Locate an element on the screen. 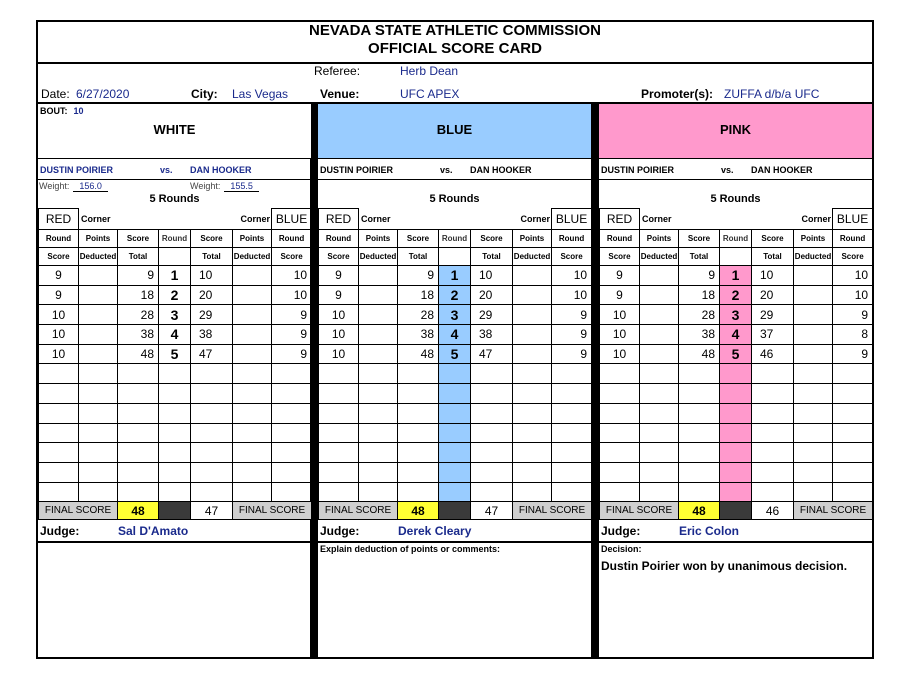 Image resolution: width=900 pixels, height=695 pixels. blue-round-score: 8 is located at coordinates (853, 334).